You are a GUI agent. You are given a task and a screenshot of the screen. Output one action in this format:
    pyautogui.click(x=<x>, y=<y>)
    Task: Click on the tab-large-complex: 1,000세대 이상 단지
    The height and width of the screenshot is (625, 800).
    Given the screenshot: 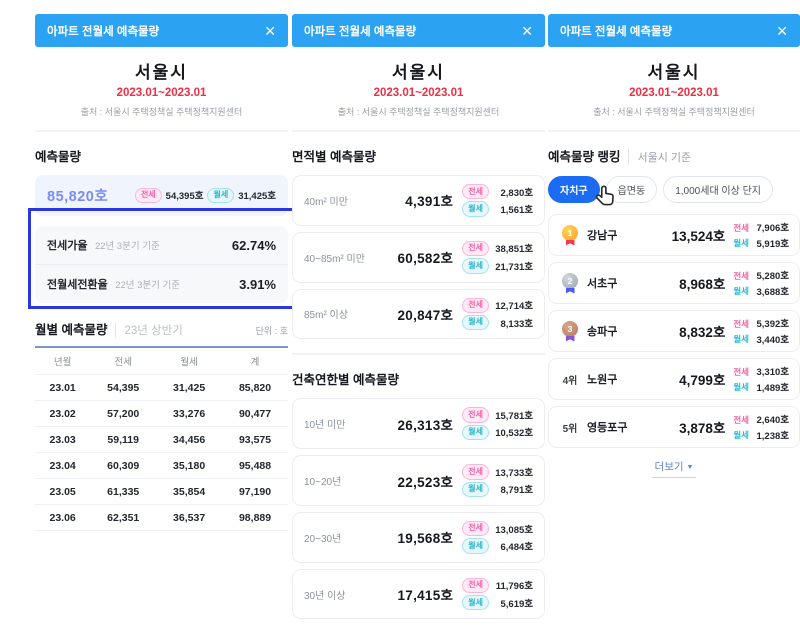 What is the action you would take?
    pyautogui.click(x=718, y=189)
    